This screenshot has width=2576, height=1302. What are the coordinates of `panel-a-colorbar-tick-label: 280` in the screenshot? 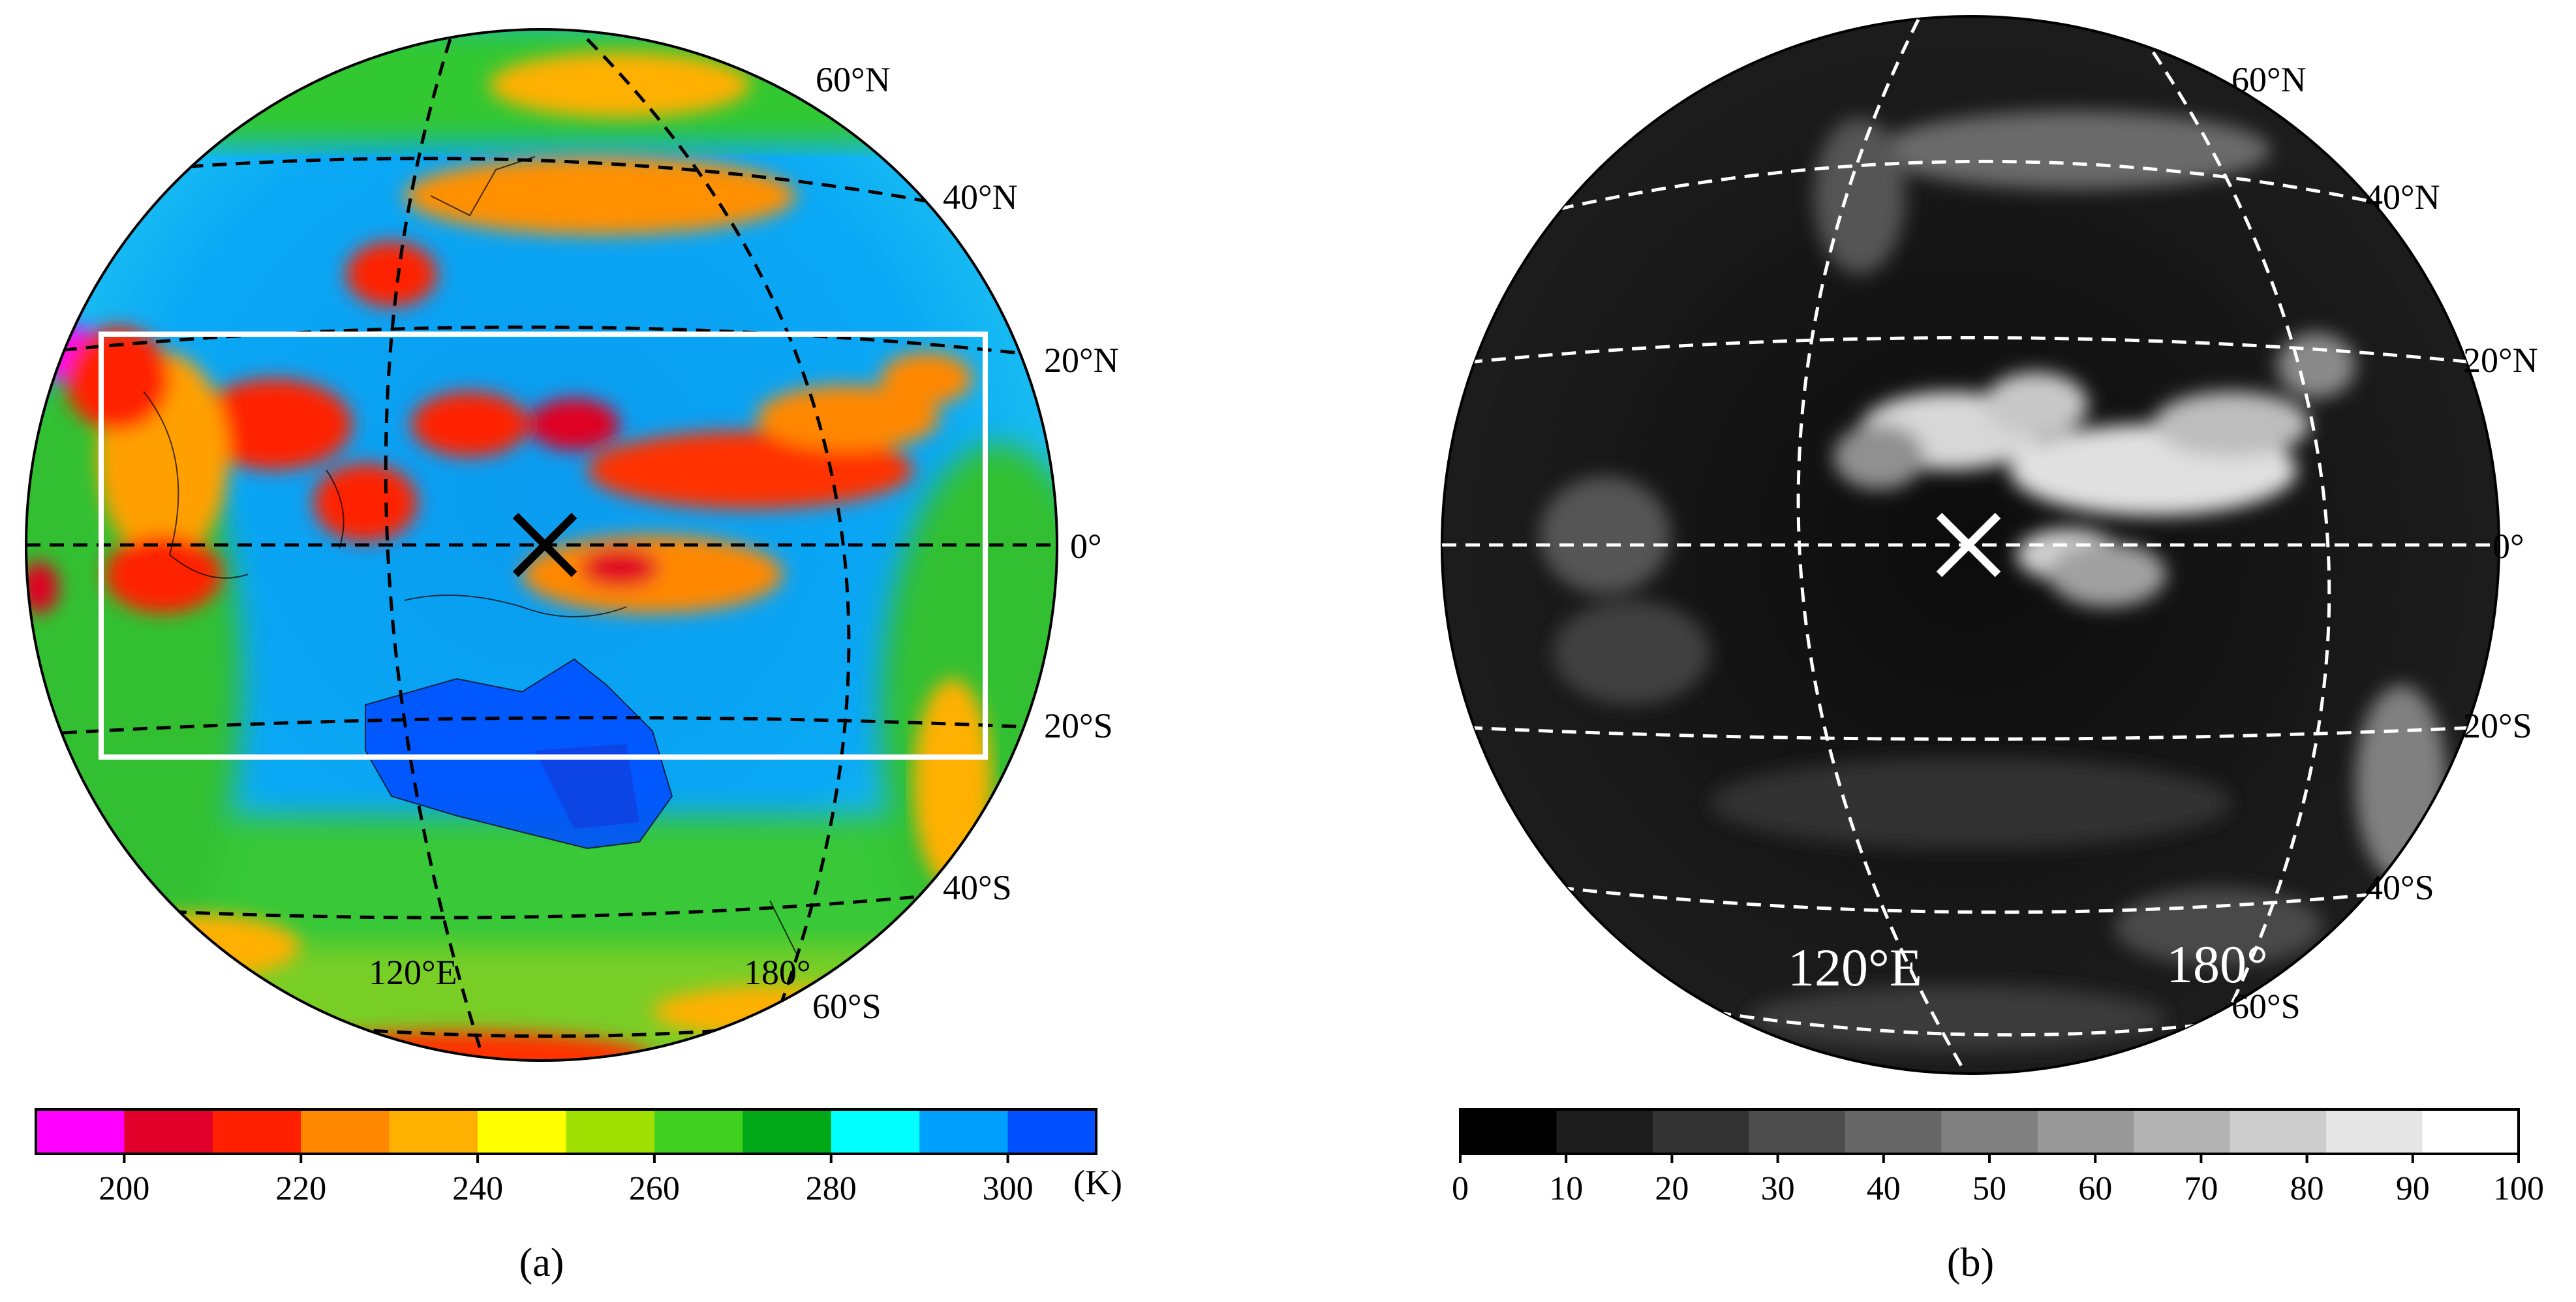 It's located at (831, 1188).